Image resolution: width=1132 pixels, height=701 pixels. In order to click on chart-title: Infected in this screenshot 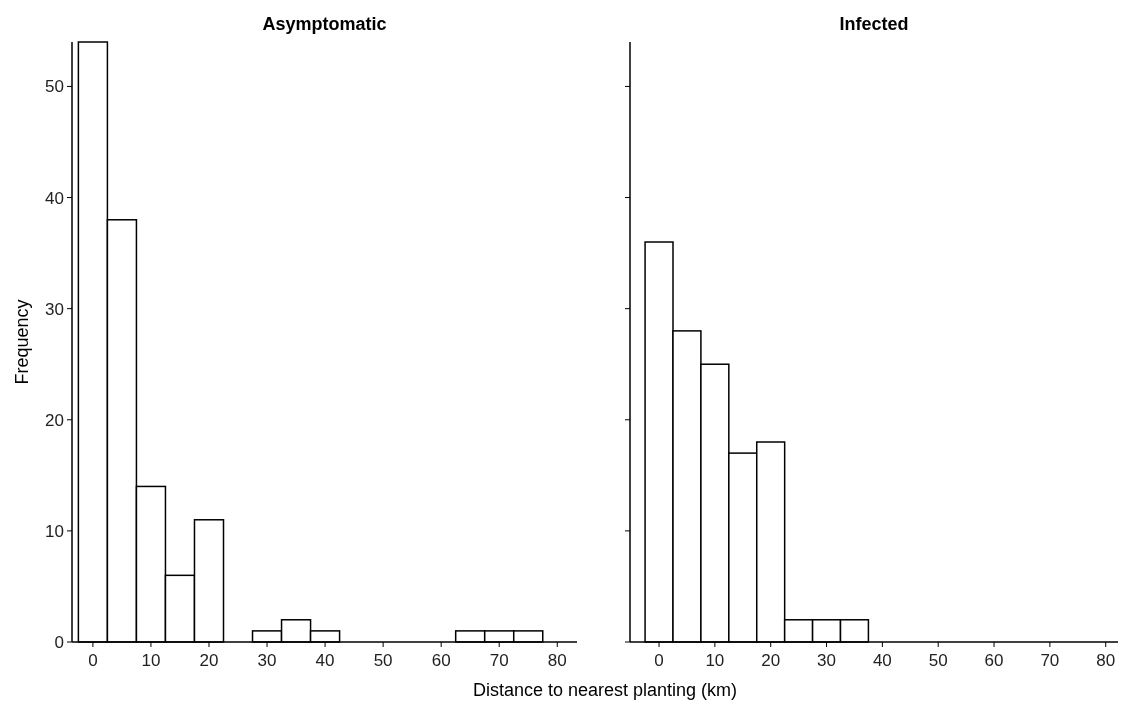, I will do `click(874, 24)`.